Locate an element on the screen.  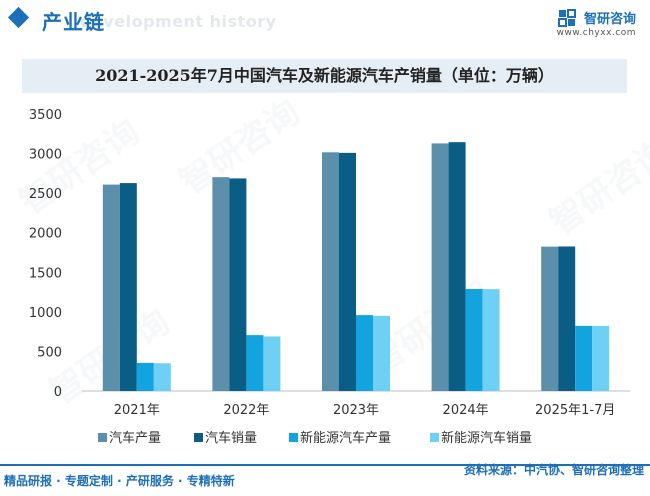
y-tick-label: 2500 is located at coordinates (45, 194).